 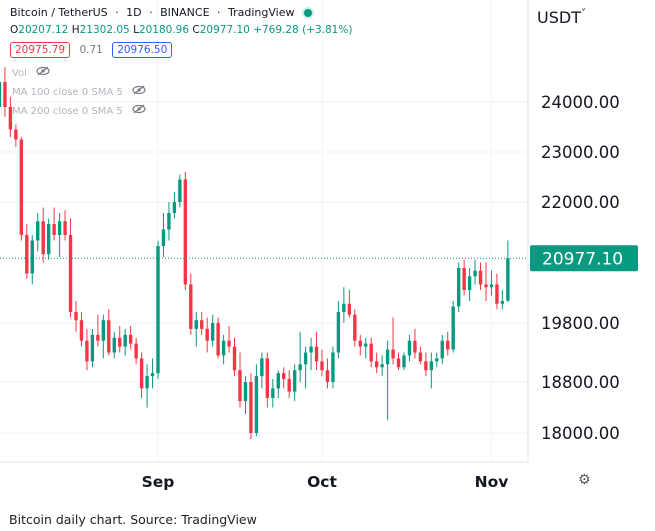 I want to click on x-axis: Sep Oct Nov, so click(x=325, y=482).